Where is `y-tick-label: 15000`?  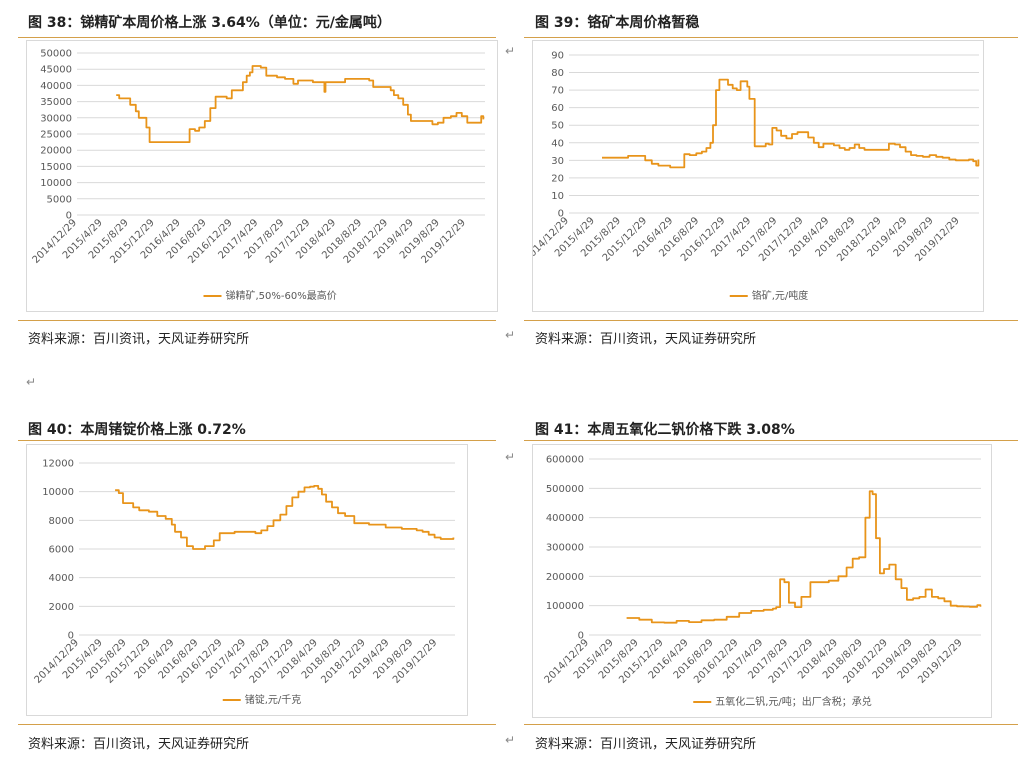 y-tick-label: 15000 is located at coordinates (56, 167).